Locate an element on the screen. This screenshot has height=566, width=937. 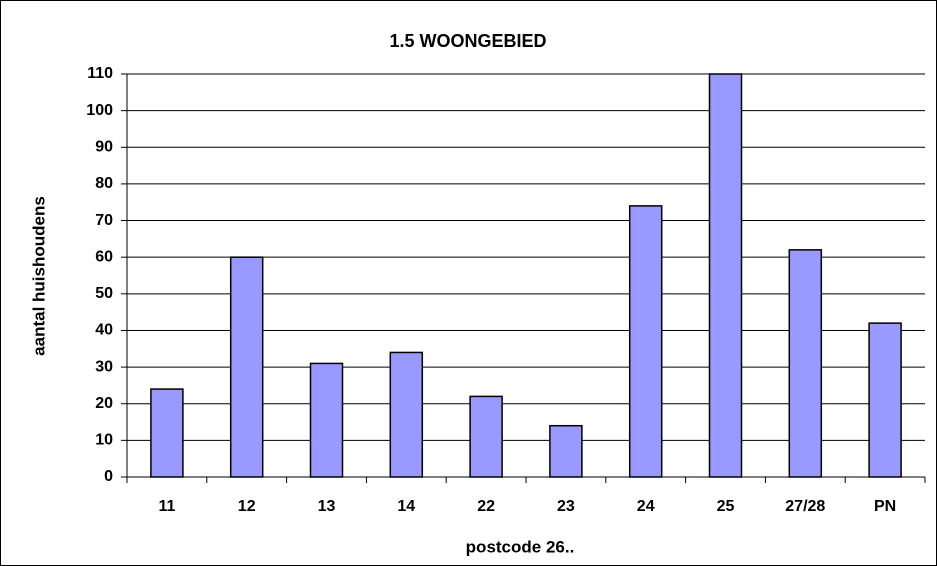
chart-title: 1.5 WOONGEBIED is located at coordinates (467, 41).